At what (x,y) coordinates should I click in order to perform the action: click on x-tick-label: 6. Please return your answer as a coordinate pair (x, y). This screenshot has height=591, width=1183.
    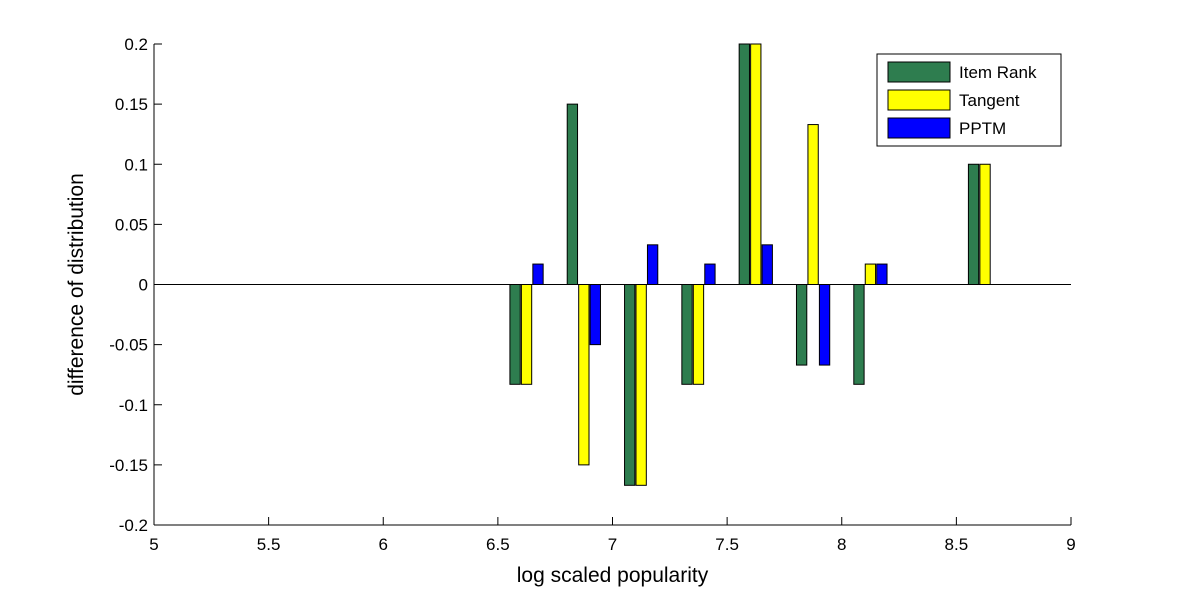
    Looking at the image, I should click on (383, 544).